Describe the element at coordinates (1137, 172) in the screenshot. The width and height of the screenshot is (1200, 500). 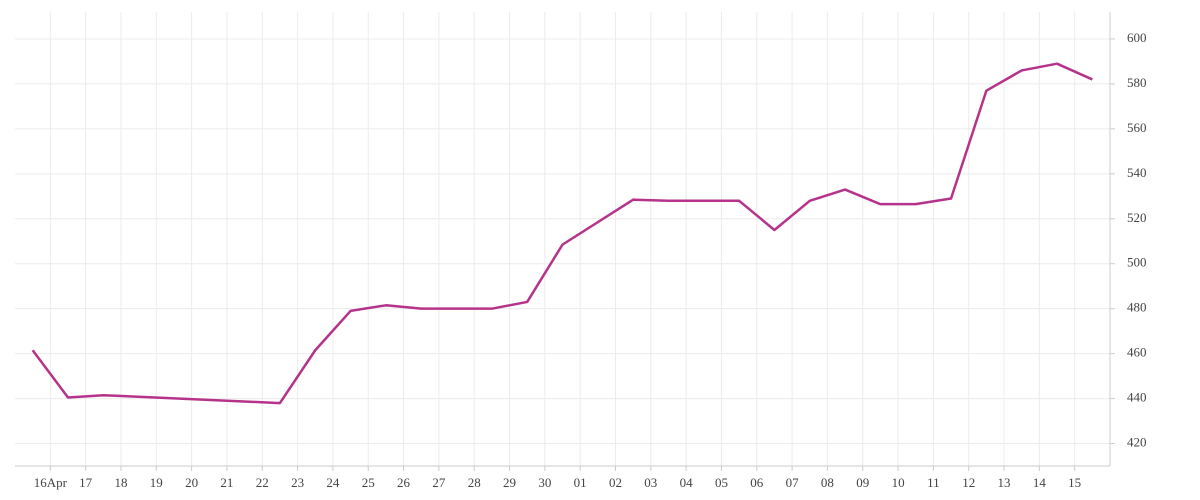
I see `y-tick-label: 540` at that location.